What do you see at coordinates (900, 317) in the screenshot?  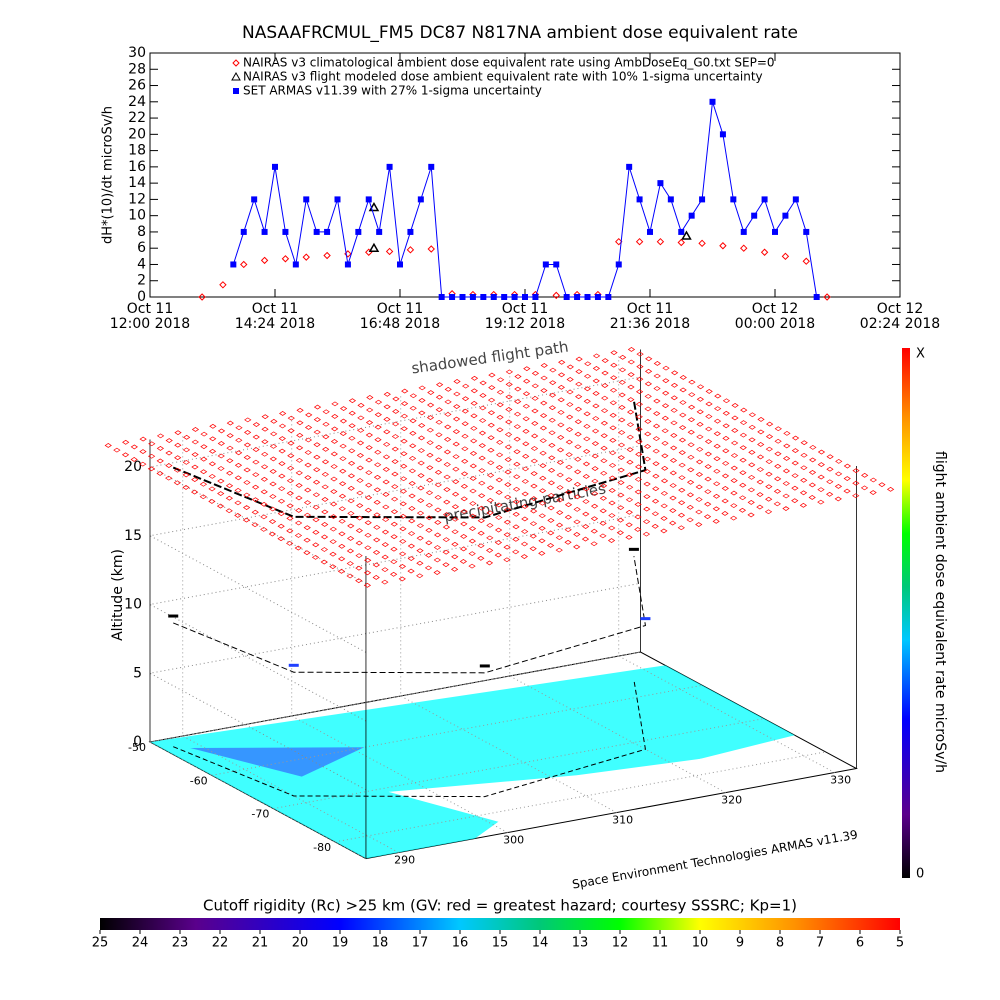 I see `x-tick-label: Oct 12 02:24 2018` at bounding box center [900, 317].